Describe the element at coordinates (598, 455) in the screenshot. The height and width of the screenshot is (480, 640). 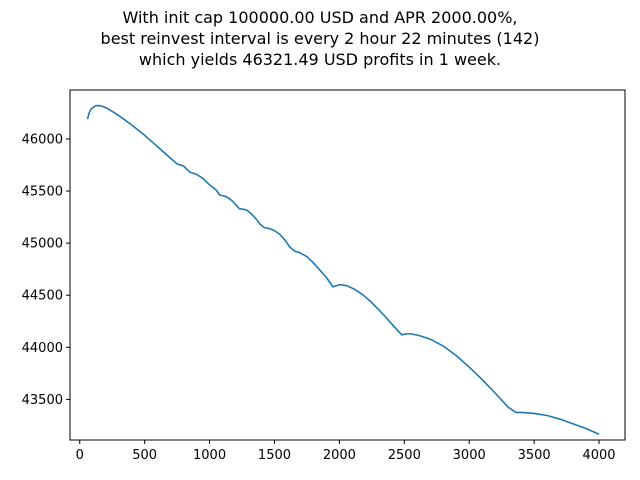
I see `x-tick-label: 4000` at that location.